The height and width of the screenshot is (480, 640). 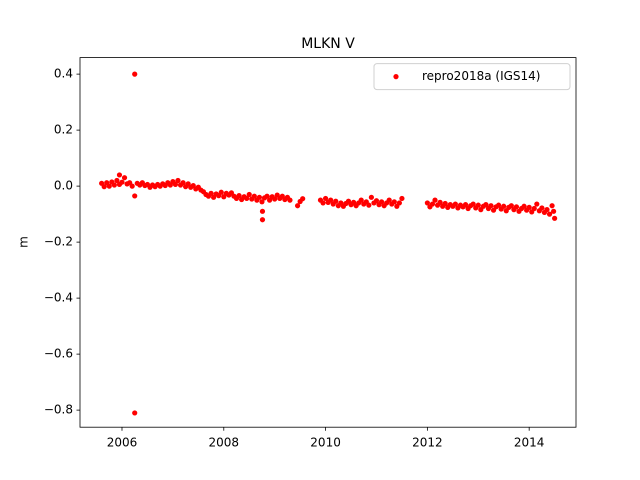 What do you see at coordinates (58, 242) in the screenshot?
I see `y-tick-label: −0.2` at bounding box center [58, 242].